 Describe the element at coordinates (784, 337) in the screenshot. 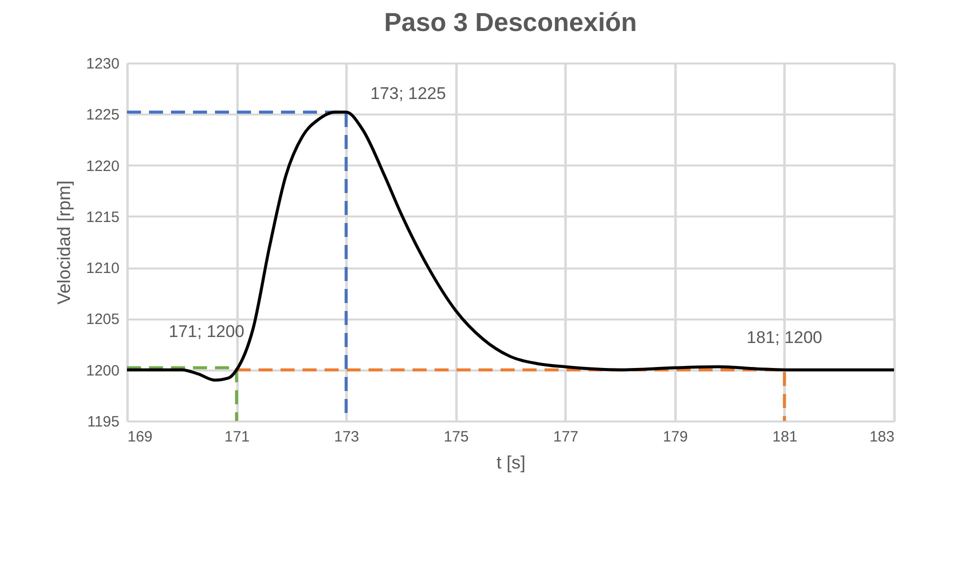

I see `annotation: 181; 1200` at that location.